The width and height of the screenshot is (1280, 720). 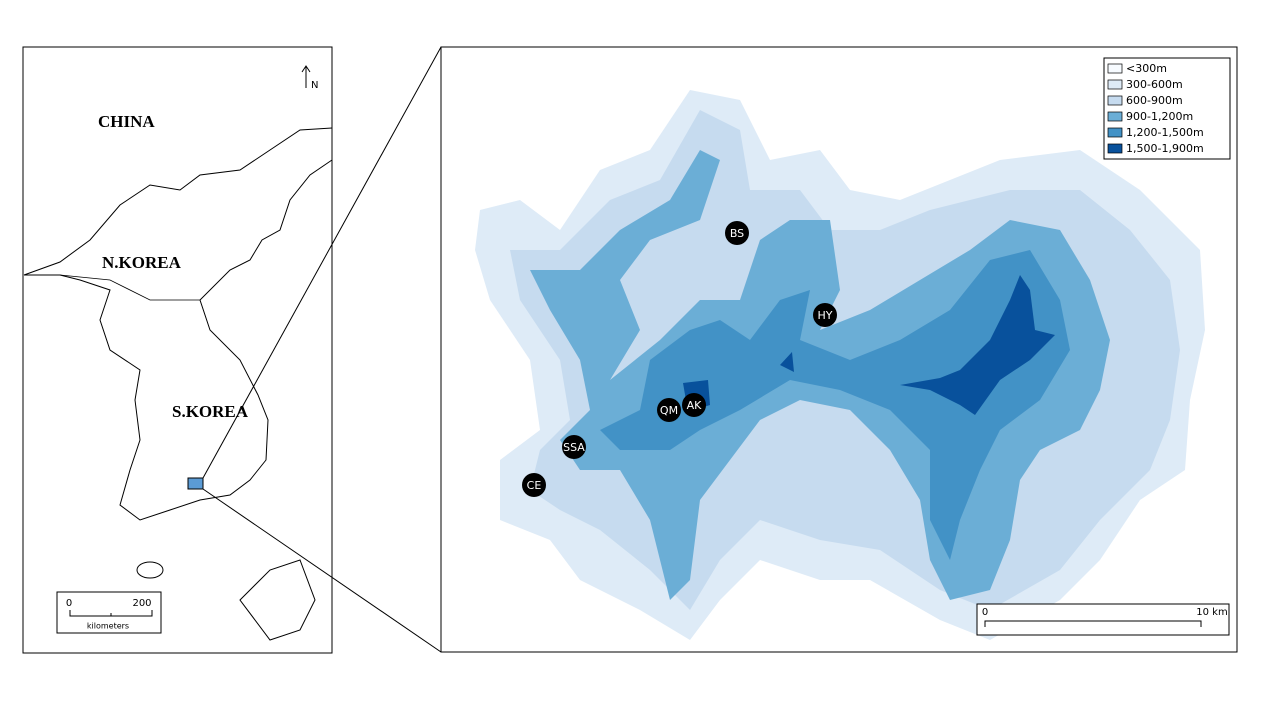 I want to click on site-label: CE, so click(x=534, y=485).